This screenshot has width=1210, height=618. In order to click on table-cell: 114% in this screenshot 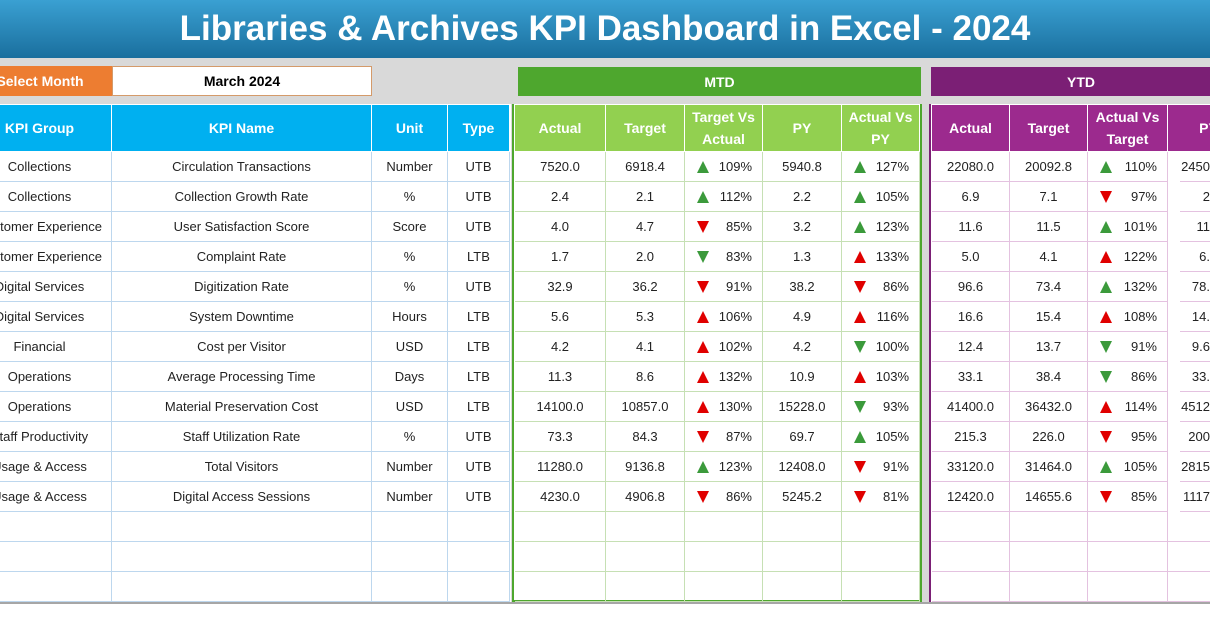, I will do `click(1128, 407)`.